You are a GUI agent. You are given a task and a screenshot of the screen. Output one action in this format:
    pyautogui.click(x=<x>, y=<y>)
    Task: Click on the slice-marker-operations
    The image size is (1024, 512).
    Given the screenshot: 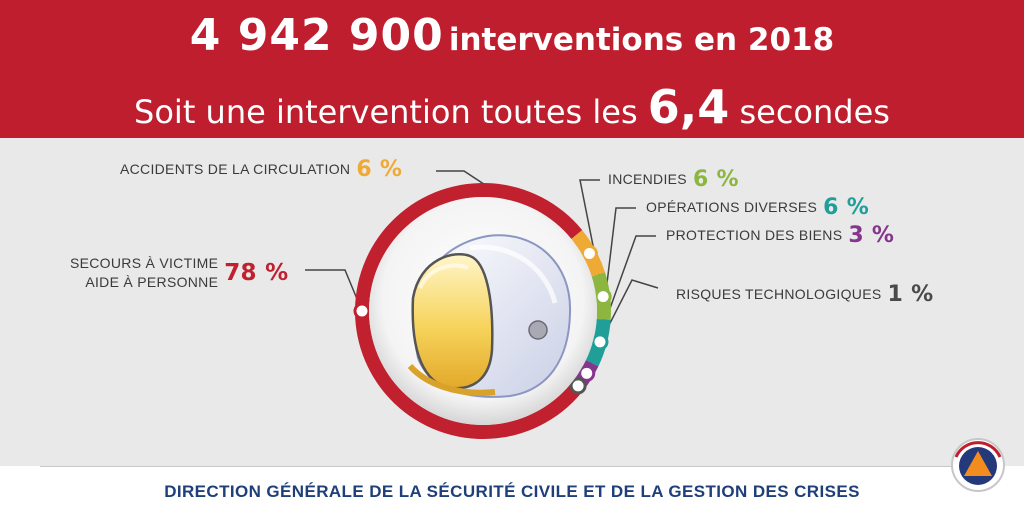 What is the action you would take?
    pyautogui.click(x=600, y=342)
    